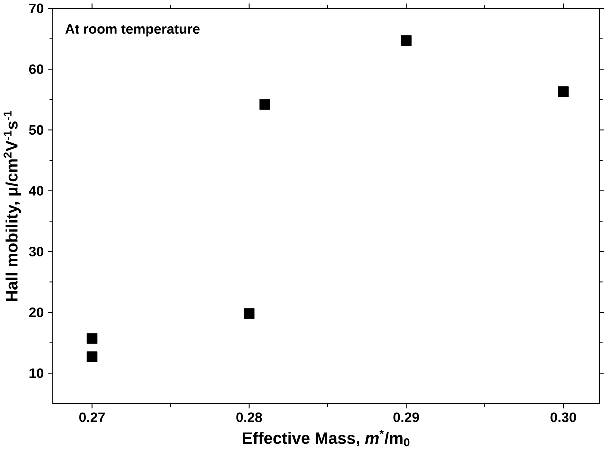 This screenshot has height=450, width=605. I want to click on x-tick-label: 0.27, so click(92, 417).